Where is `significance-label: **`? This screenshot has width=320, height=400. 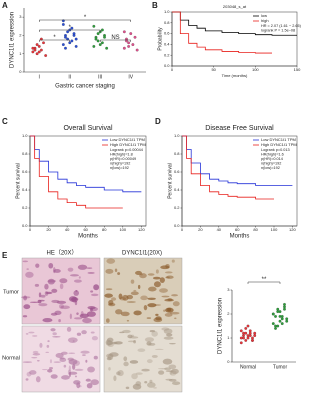 significance-label: ** is located at coordinates (264, 280).